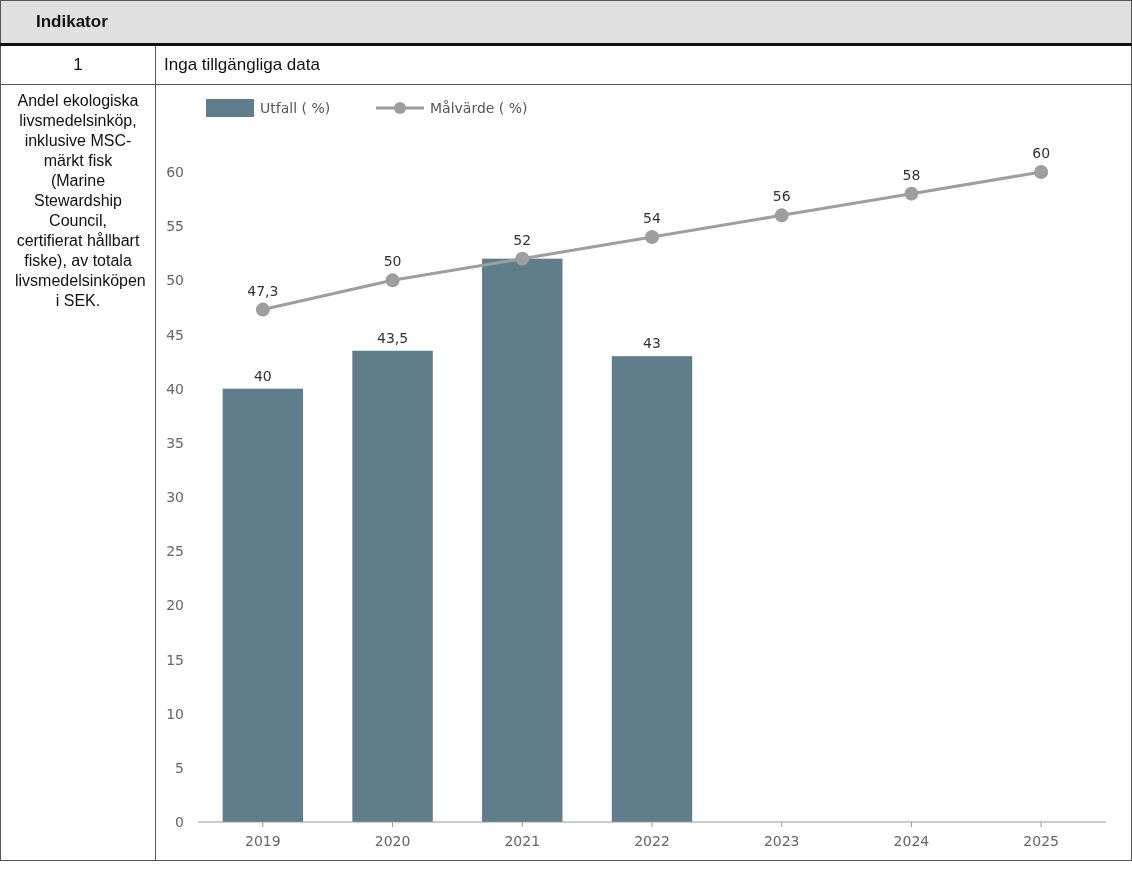 Image resolution: width=1132 pixels, height=893 pixels. I want to click on data-label: 58, so click(911, 174).